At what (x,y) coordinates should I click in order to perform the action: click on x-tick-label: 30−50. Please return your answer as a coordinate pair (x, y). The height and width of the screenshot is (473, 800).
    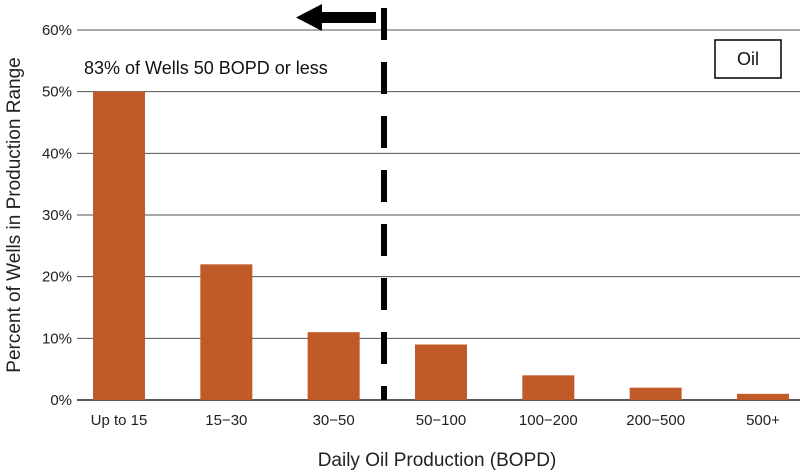
    Looking at the image, I should click on (334, 420).